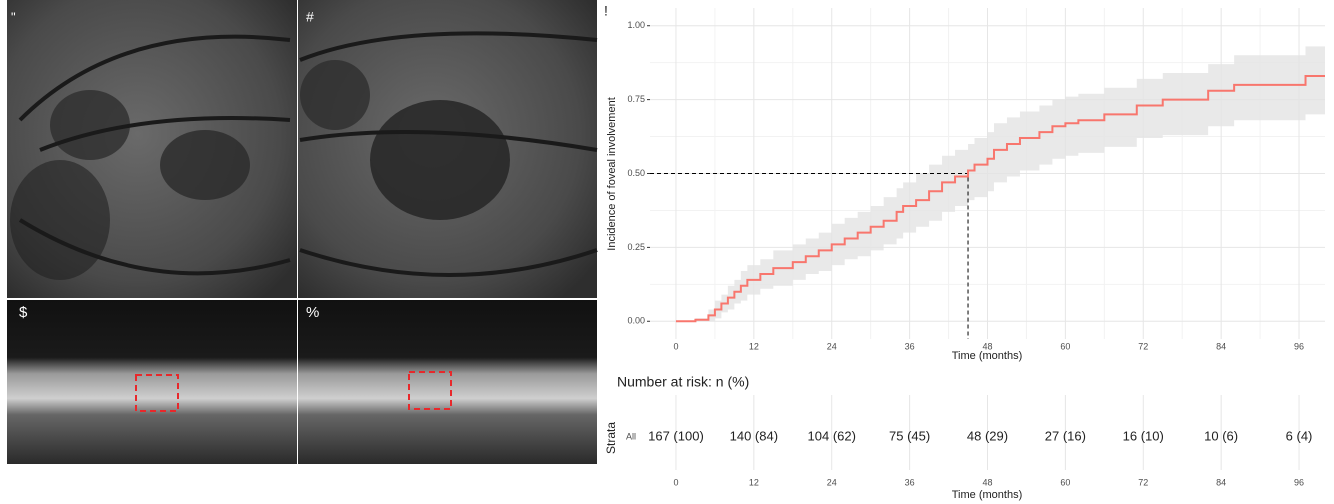  Describe the element at coordinates (611, 438) in the screenshot. I see `risk-table-y-title: Strata` at that location.